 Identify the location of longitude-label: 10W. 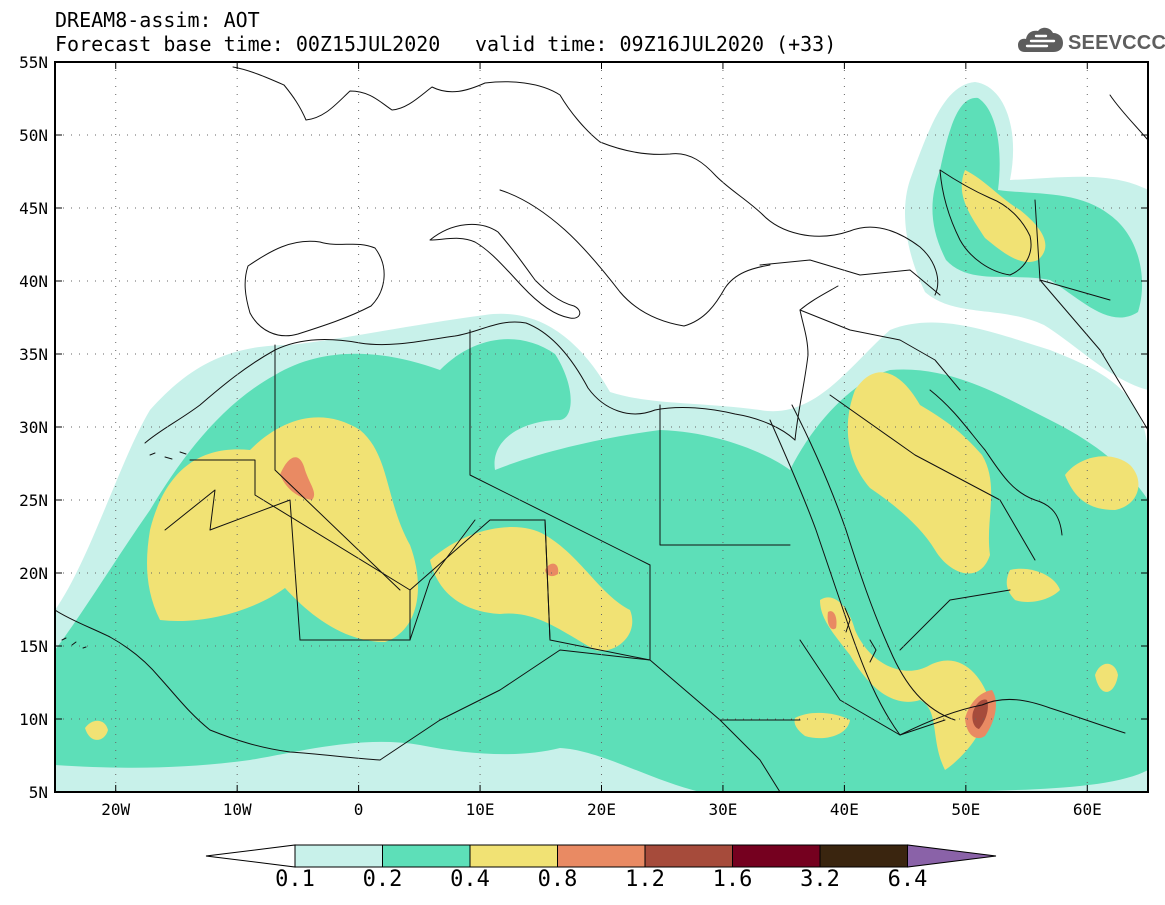
(237, 809).